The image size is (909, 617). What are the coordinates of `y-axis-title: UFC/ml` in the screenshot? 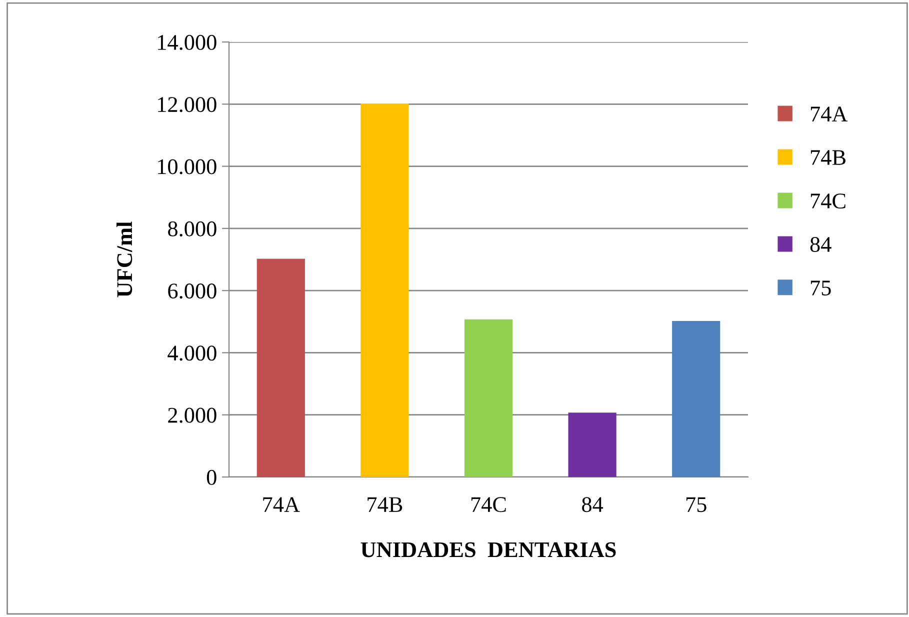 It's located at (124, 260).